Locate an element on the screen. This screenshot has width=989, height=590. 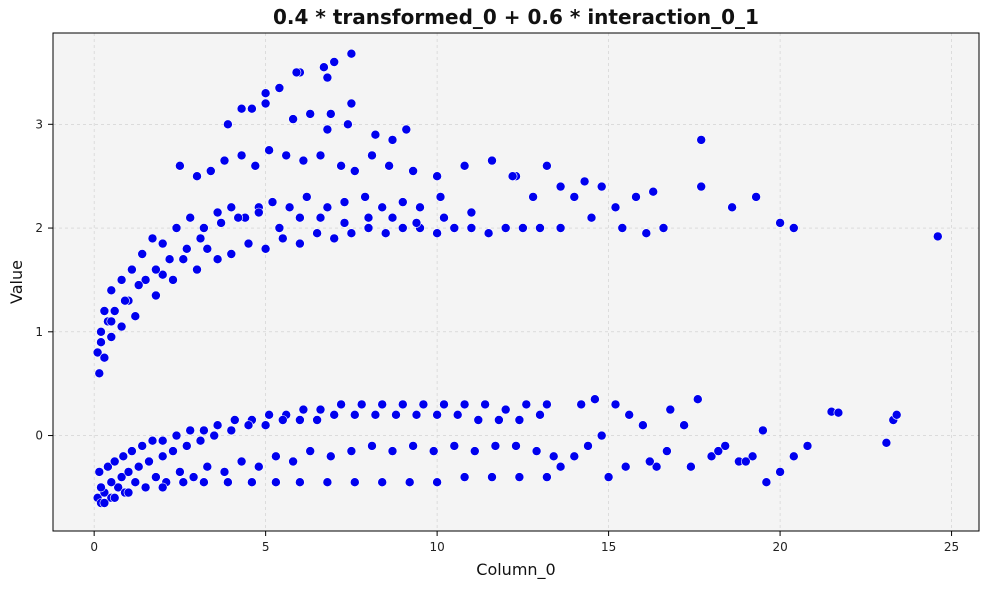
y-tick-label: 2 is located at coordinates (39, 228).